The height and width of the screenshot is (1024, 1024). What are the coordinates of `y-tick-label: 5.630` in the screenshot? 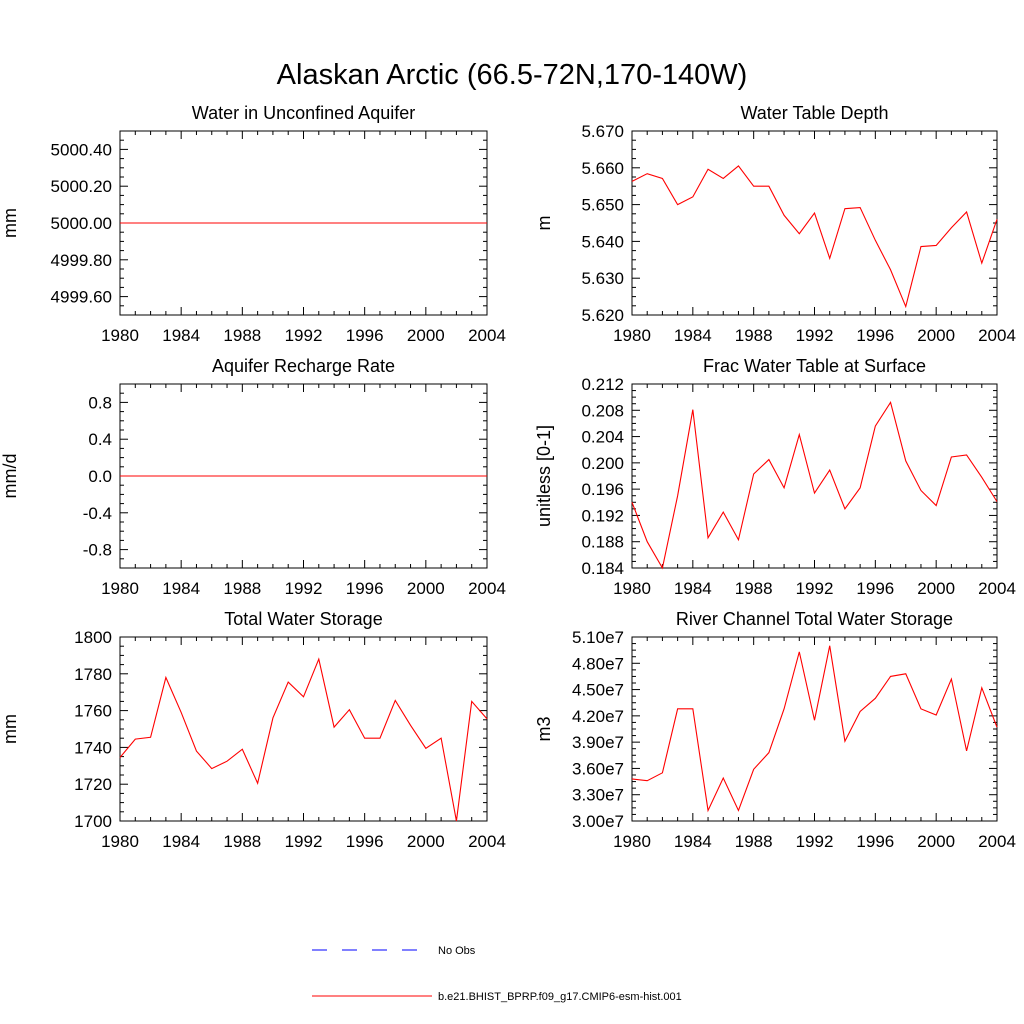 It's located at (602, 278).